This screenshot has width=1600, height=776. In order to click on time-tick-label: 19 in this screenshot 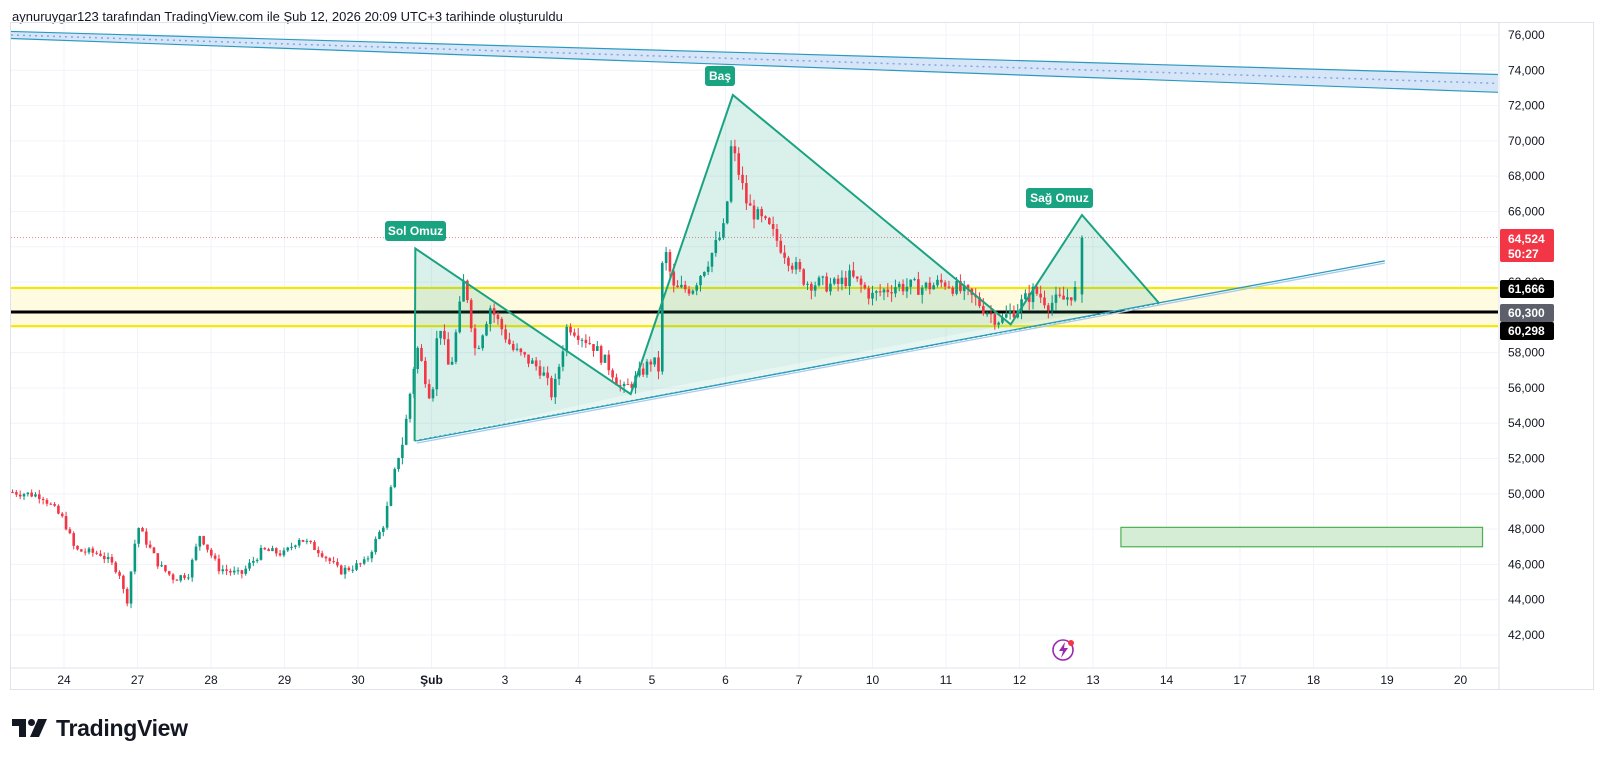, I will do `click(1387, 680)`.